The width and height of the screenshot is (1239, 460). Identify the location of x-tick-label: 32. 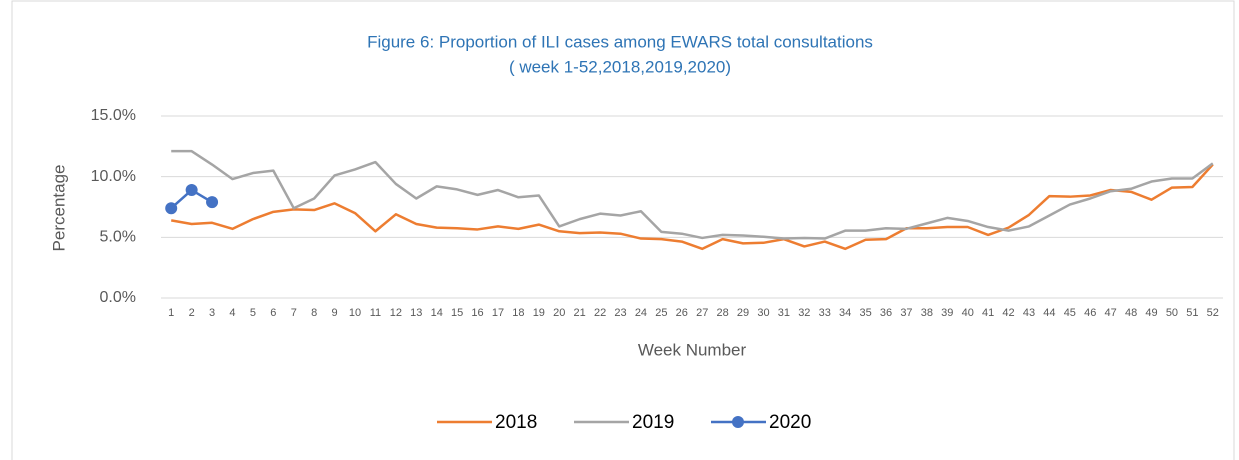
(804, 313).